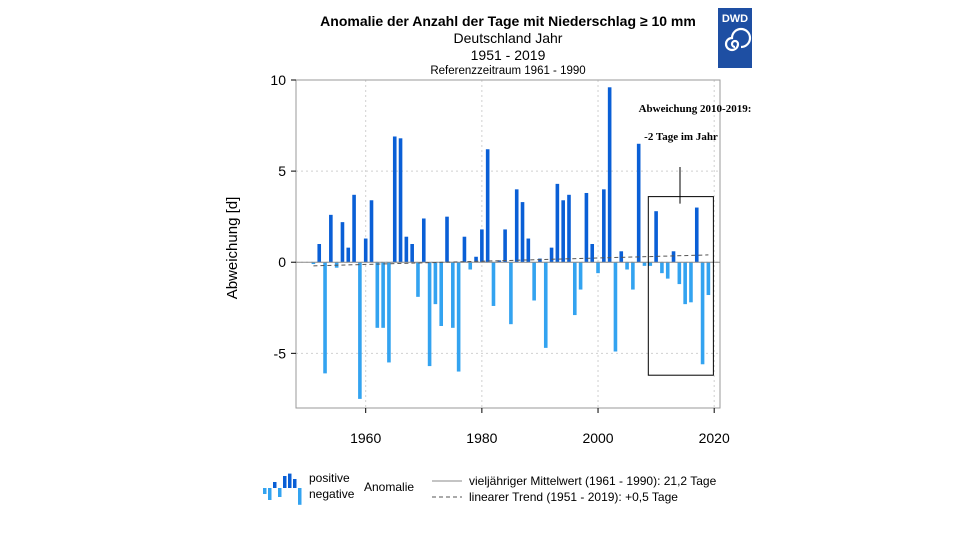 The height and width of the screenshot is (540, 960). I want to click on bar-1998, so click(586, 227).